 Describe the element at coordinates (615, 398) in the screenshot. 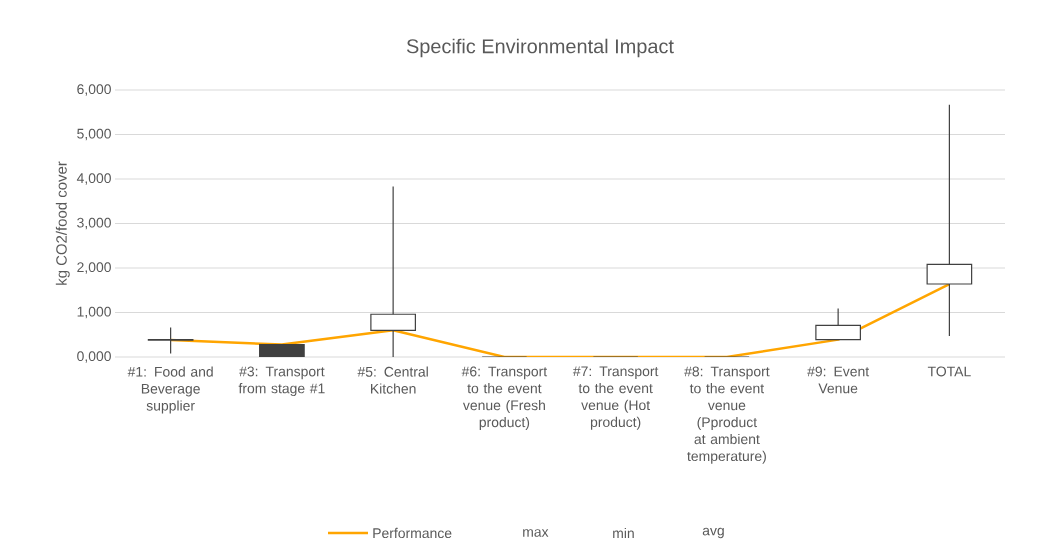

I see `x-tick-label: #7: Transport to the event venue (Hot product)` at that location.